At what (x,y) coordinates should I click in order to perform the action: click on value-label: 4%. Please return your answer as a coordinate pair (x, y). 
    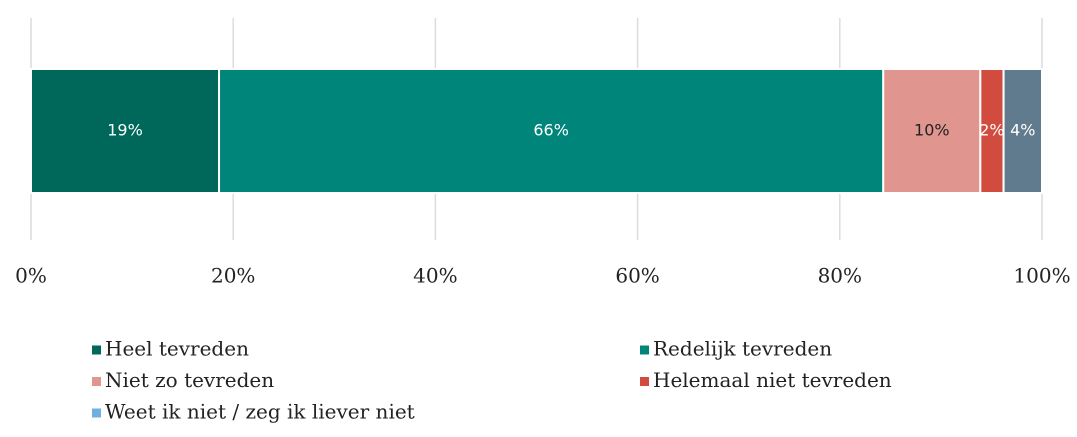
    Looking at the image, I should click on (1022, 130).